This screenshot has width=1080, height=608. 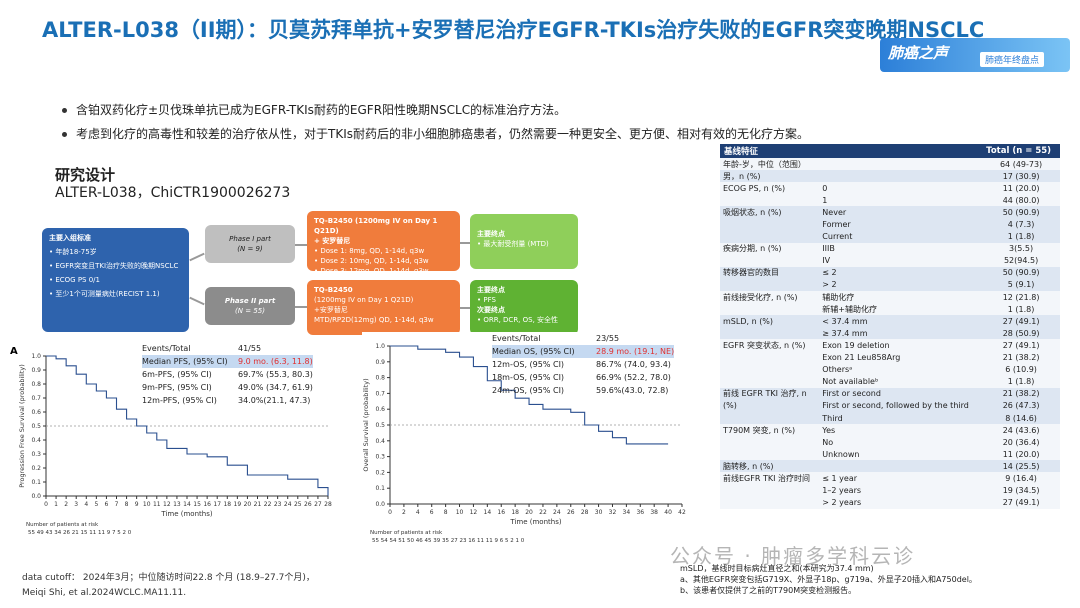 I want to click on x-tick-label: 36, so click(x=640, y=512).